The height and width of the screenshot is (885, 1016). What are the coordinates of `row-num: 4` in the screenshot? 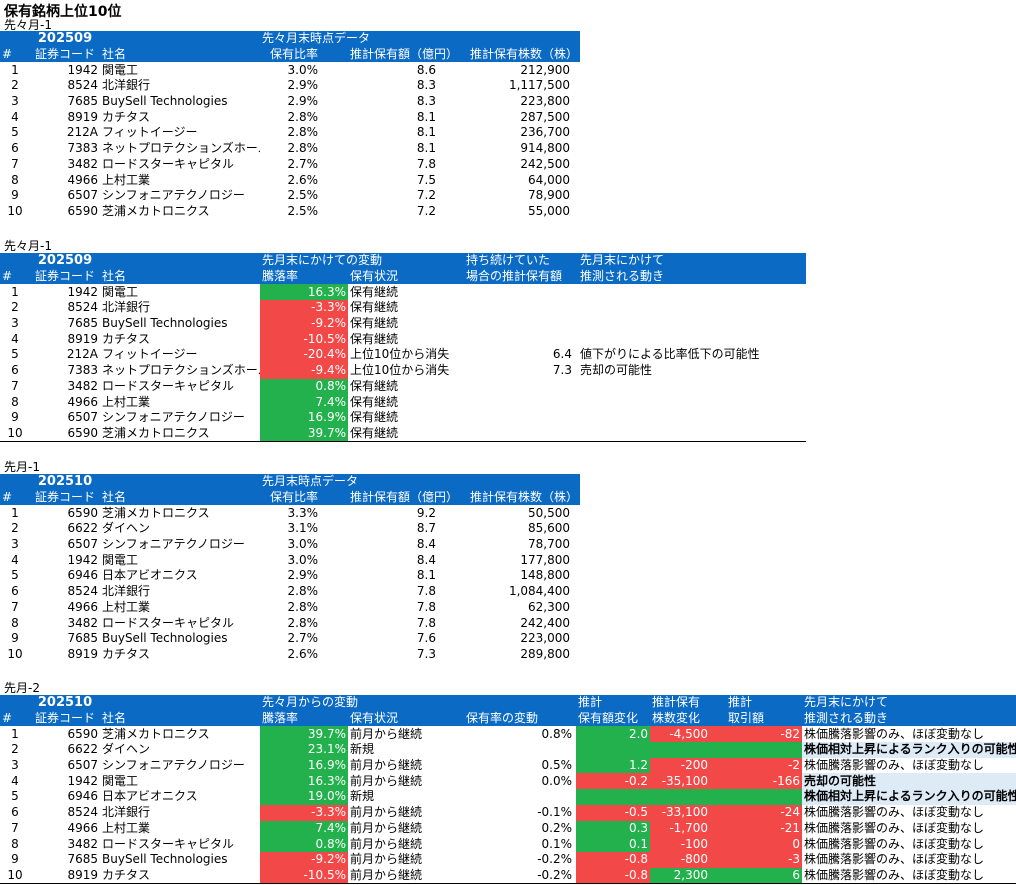 It's located at (15, 780).